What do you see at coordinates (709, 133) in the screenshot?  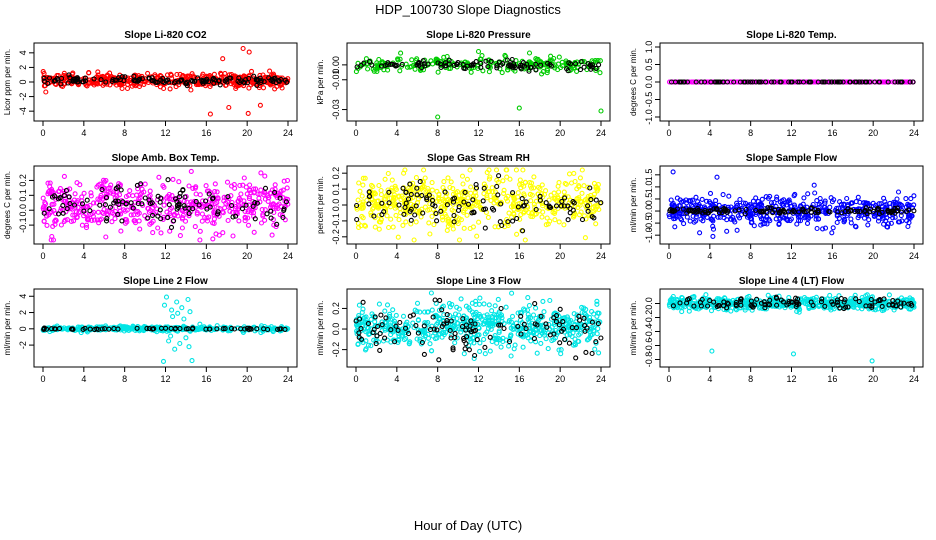 I see `x-tick-label: 4` at bounding box center [709, 133].